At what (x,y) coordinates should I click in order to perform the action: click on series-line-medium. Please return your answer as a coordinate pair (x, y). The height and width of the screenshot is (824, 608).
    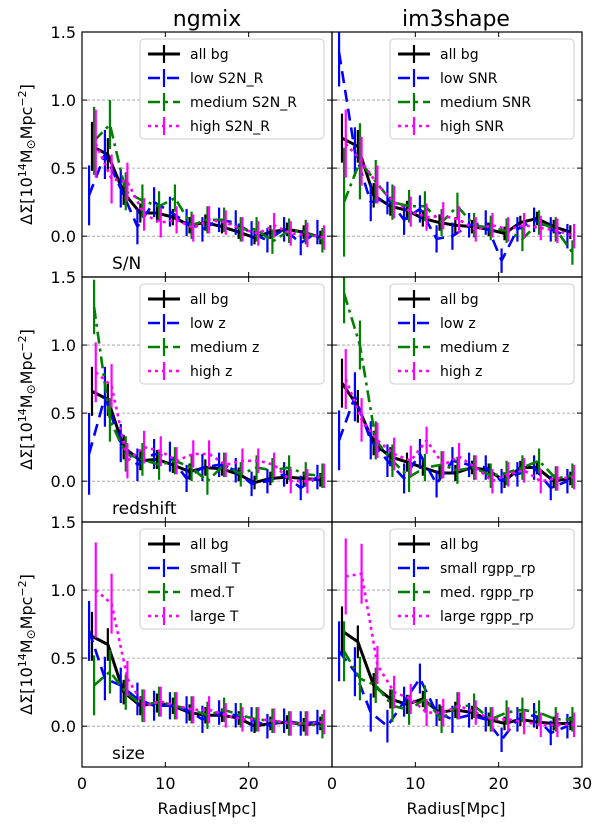
    Looking at the image, I should click on (207, 394).